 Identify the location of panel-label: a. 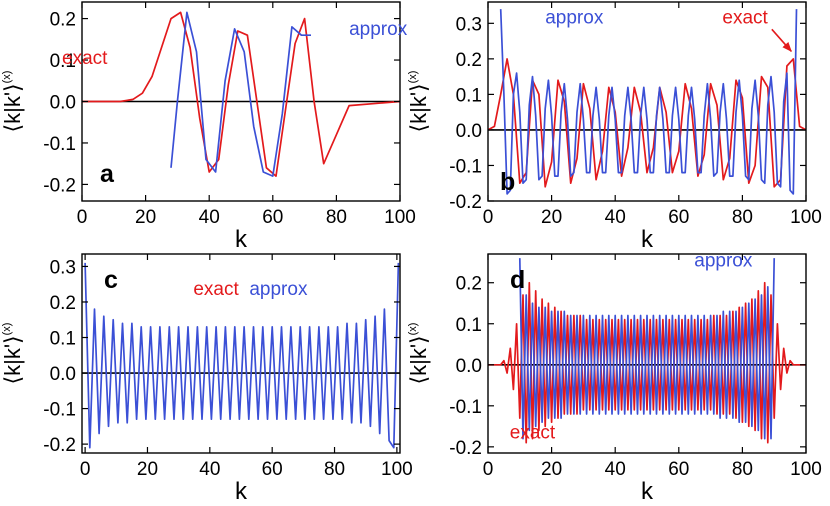
(107, 174).